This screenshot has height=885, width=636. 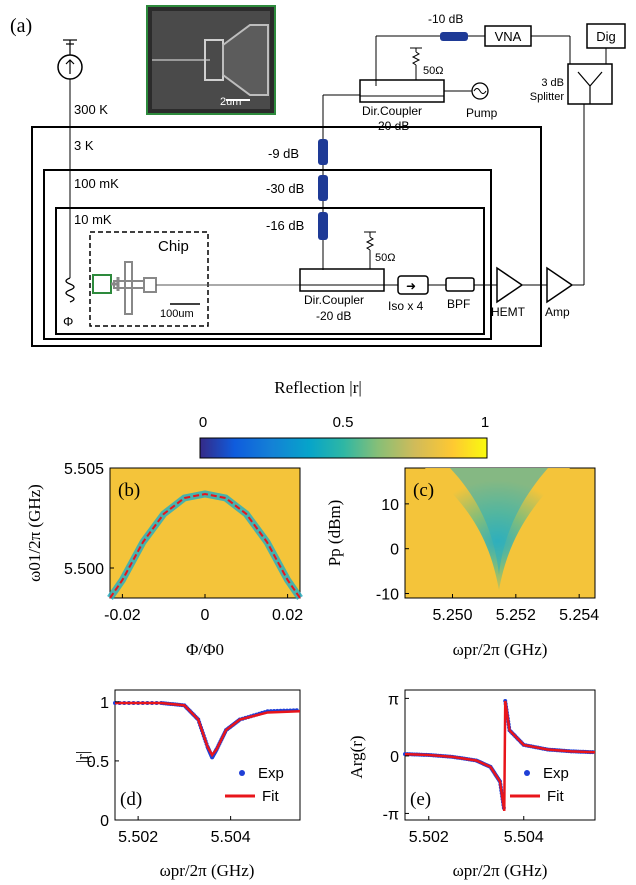 What do you see at coordinates (557, 312) in the screenshot?
I see `amp-label: Amp` at bounding box center [557, 312].